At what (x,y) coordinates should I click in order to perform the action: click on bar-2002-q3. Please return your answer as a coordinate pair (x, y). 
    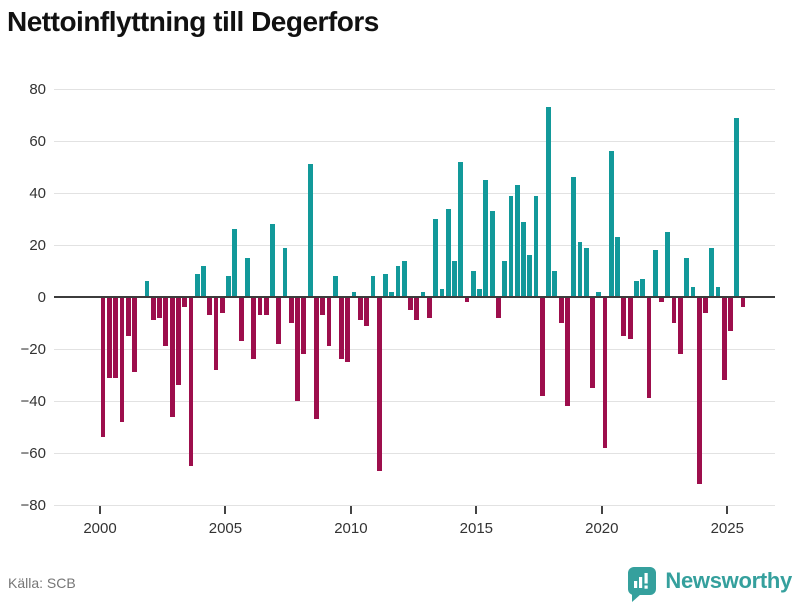
    Looking at the image, I should click on (166, 322).